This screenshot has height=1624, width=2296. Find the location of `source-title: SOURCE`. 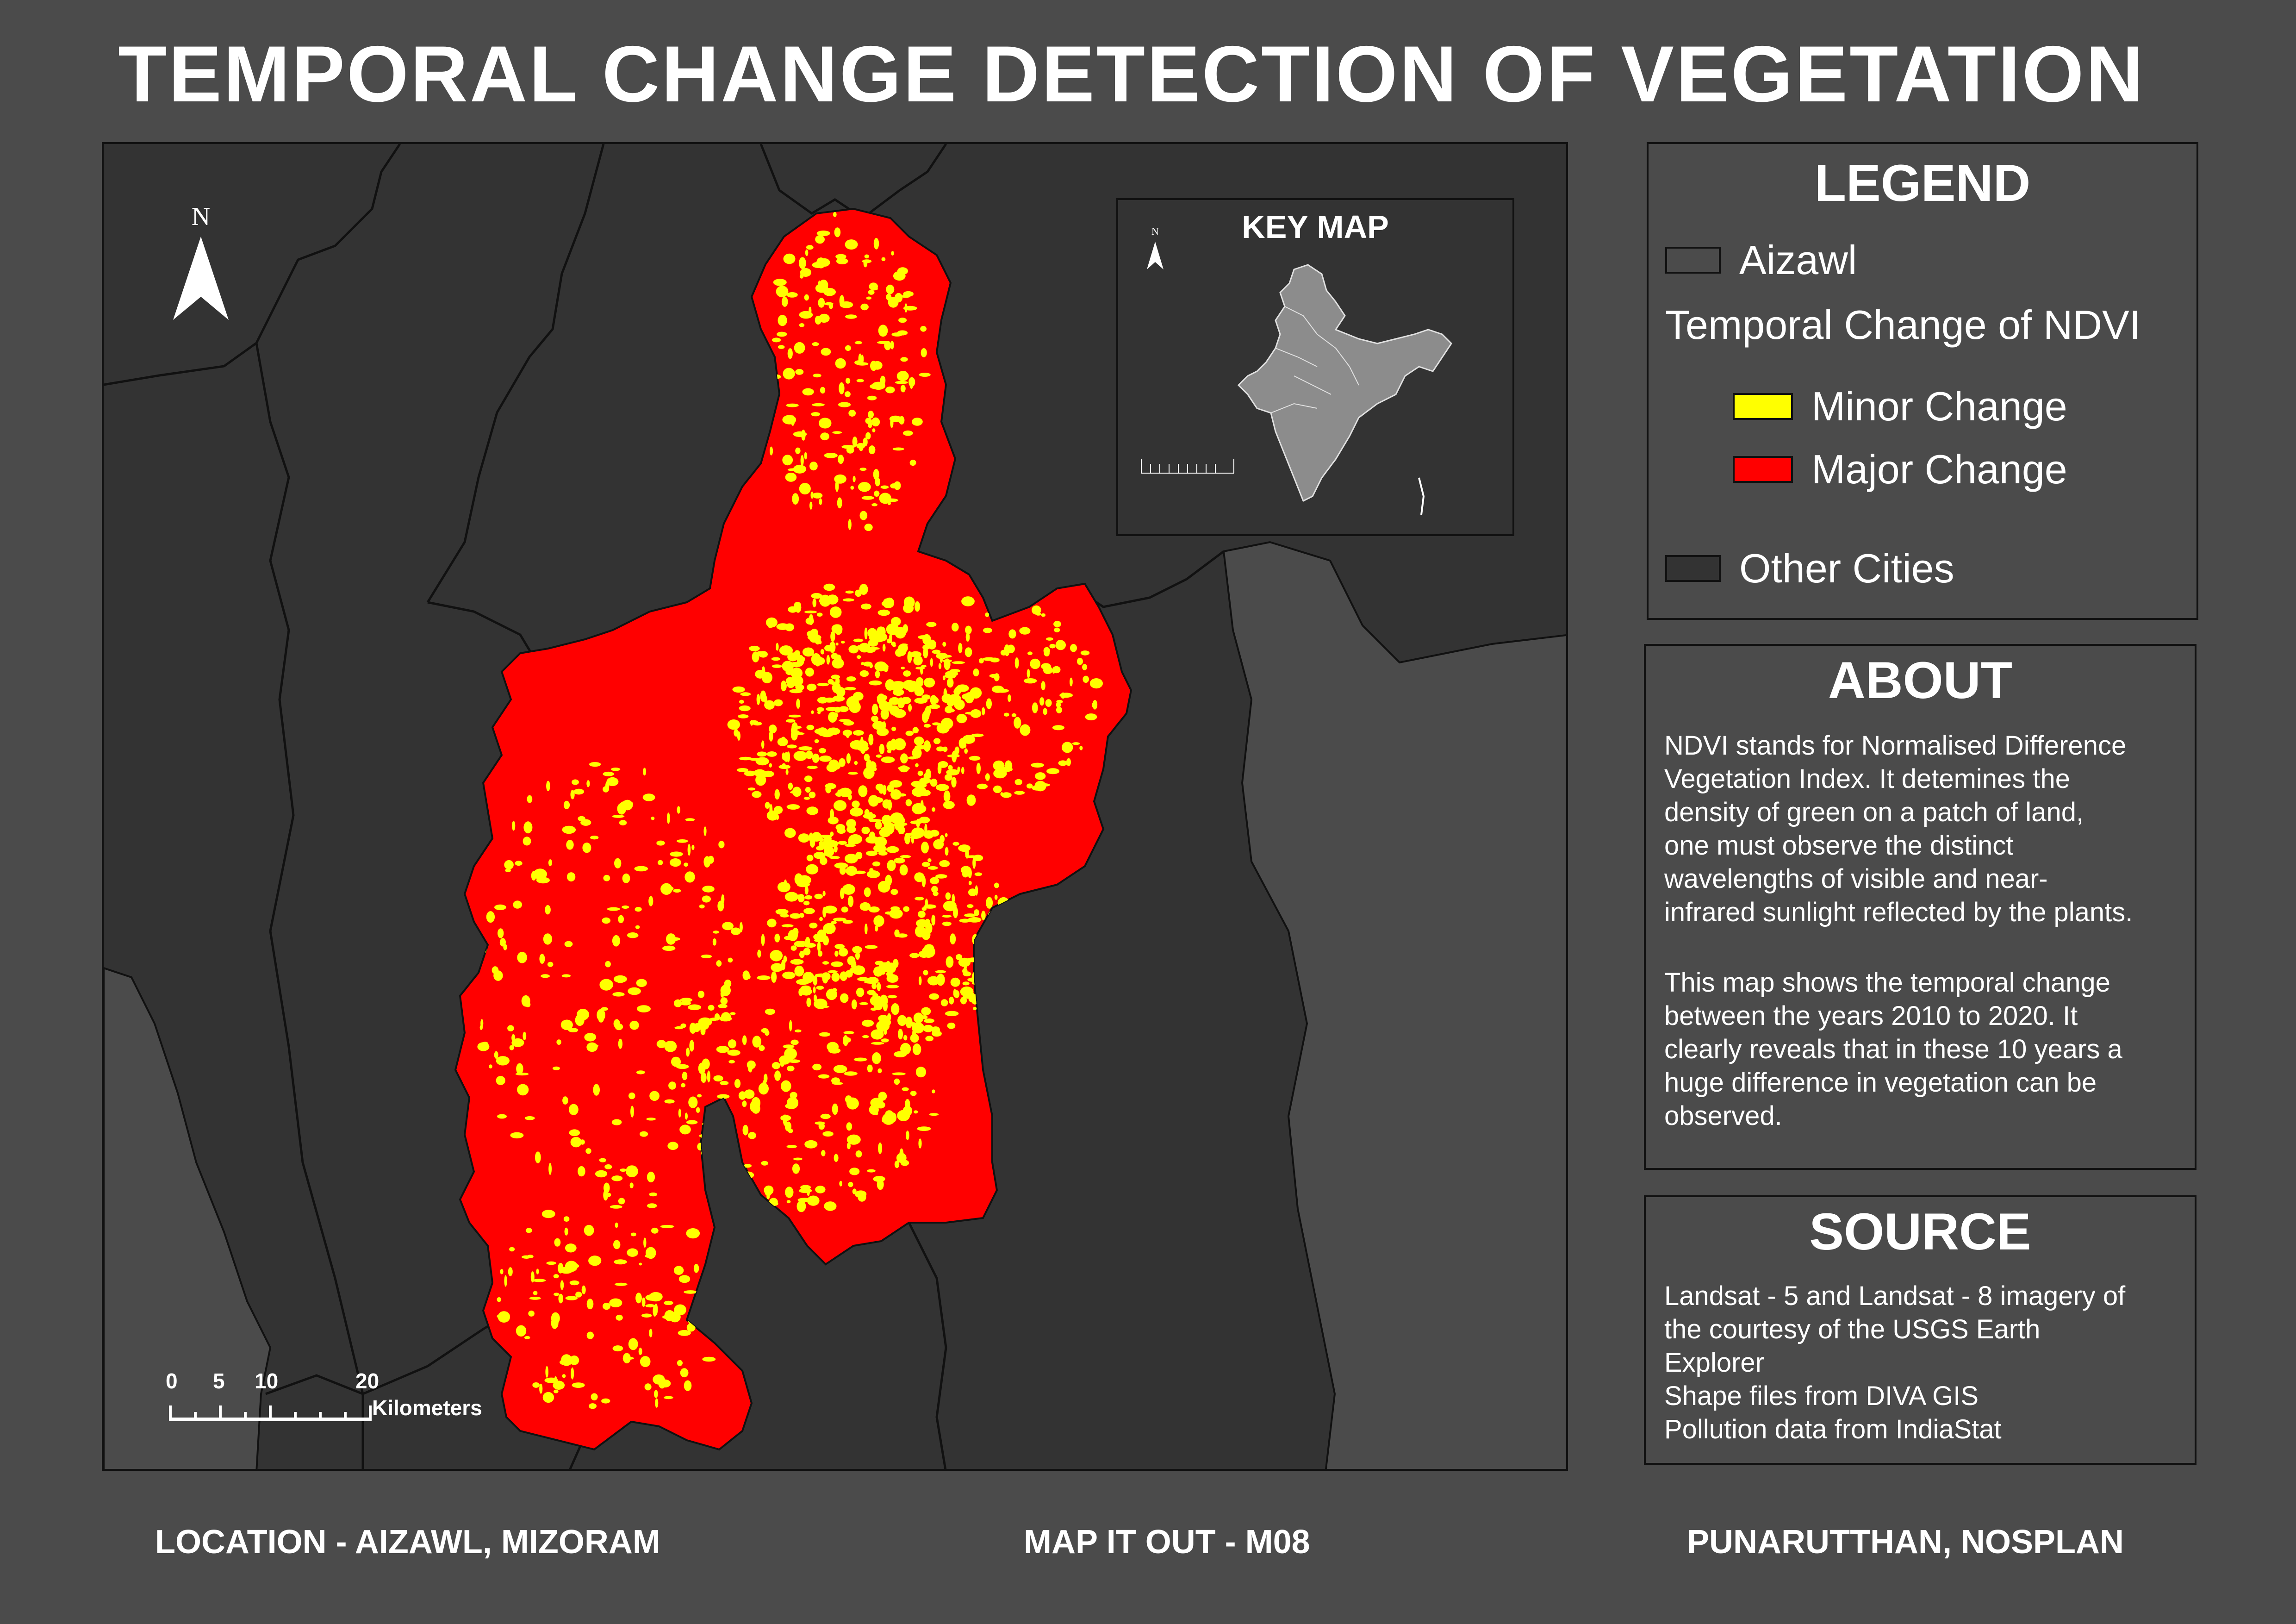

source-title: SOURCE is located at coordinates (1920, 1232).